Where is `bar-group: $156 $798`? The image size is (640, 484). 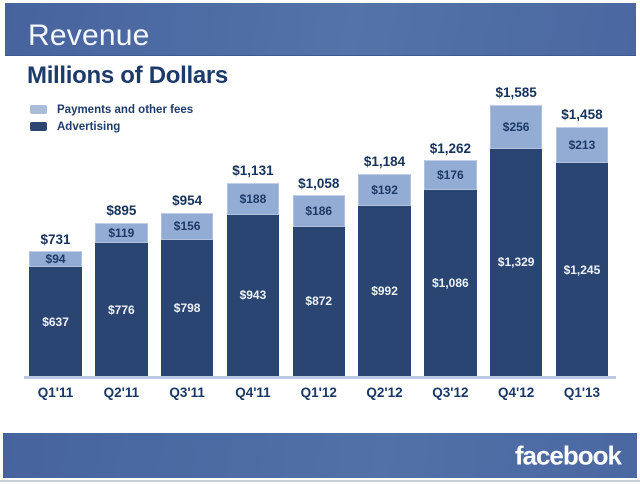 bar-group: $156 $798 is located at coordinates (187, 294).